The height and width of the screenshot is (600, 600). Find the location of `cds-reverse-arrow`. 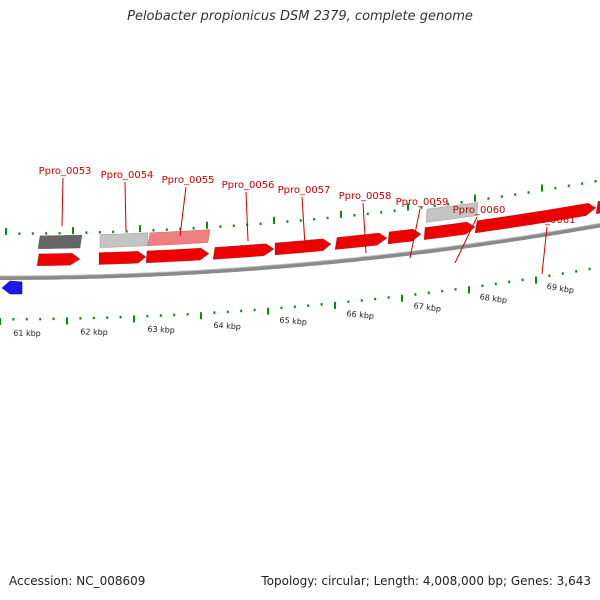

cds-reverse-arrow is located at coordinates (12, 287).